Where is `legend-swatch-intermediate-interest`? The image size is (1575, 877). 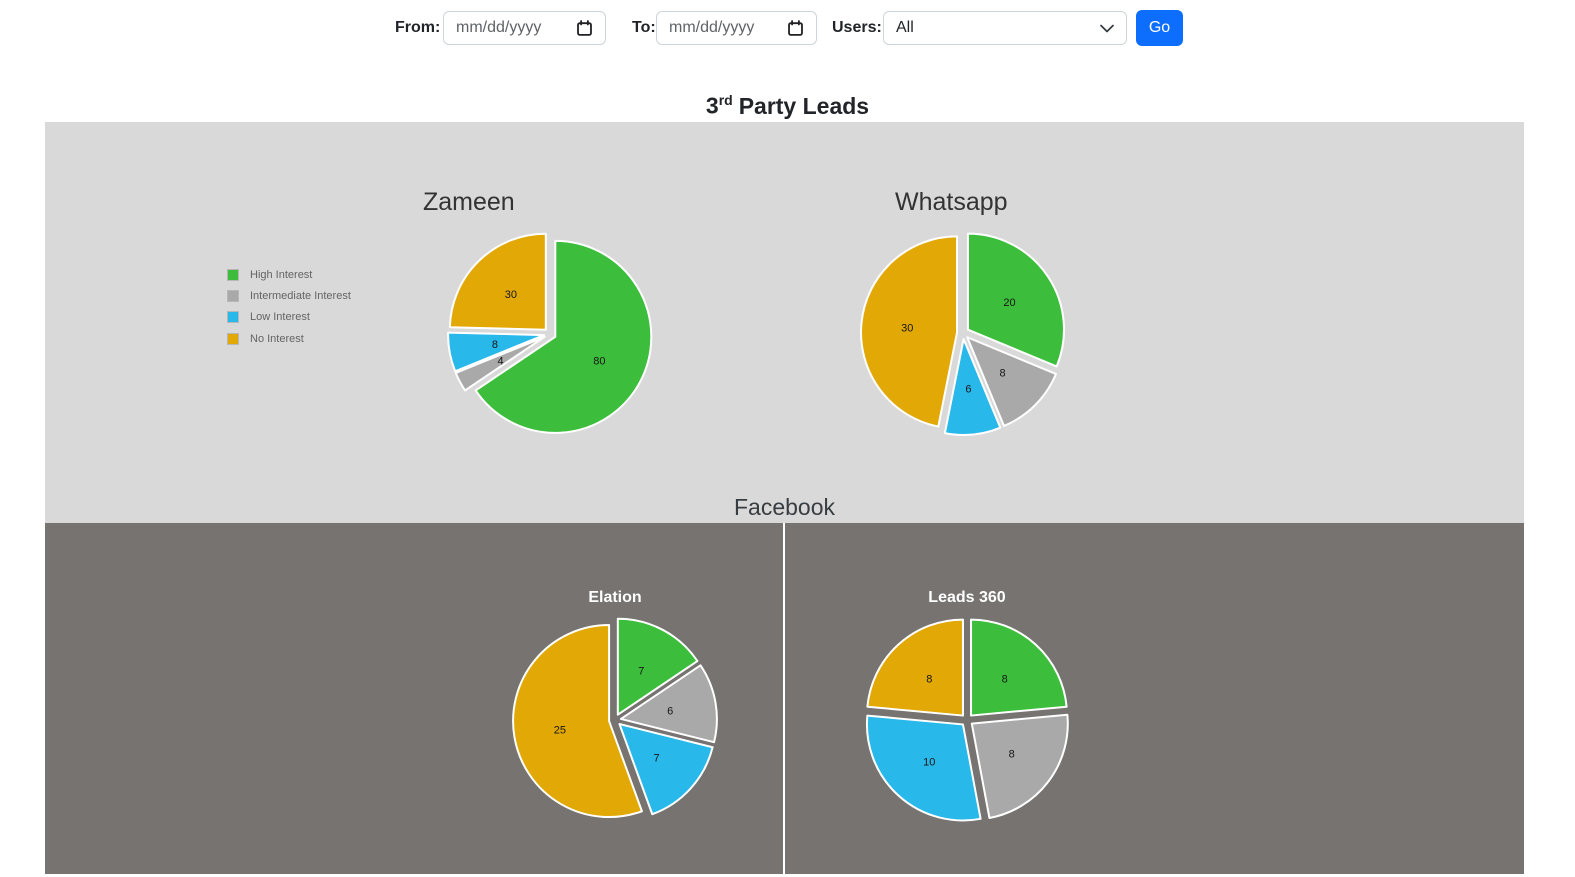 legend-swatch-intermediate-interest is located at coordinates (233, 295).